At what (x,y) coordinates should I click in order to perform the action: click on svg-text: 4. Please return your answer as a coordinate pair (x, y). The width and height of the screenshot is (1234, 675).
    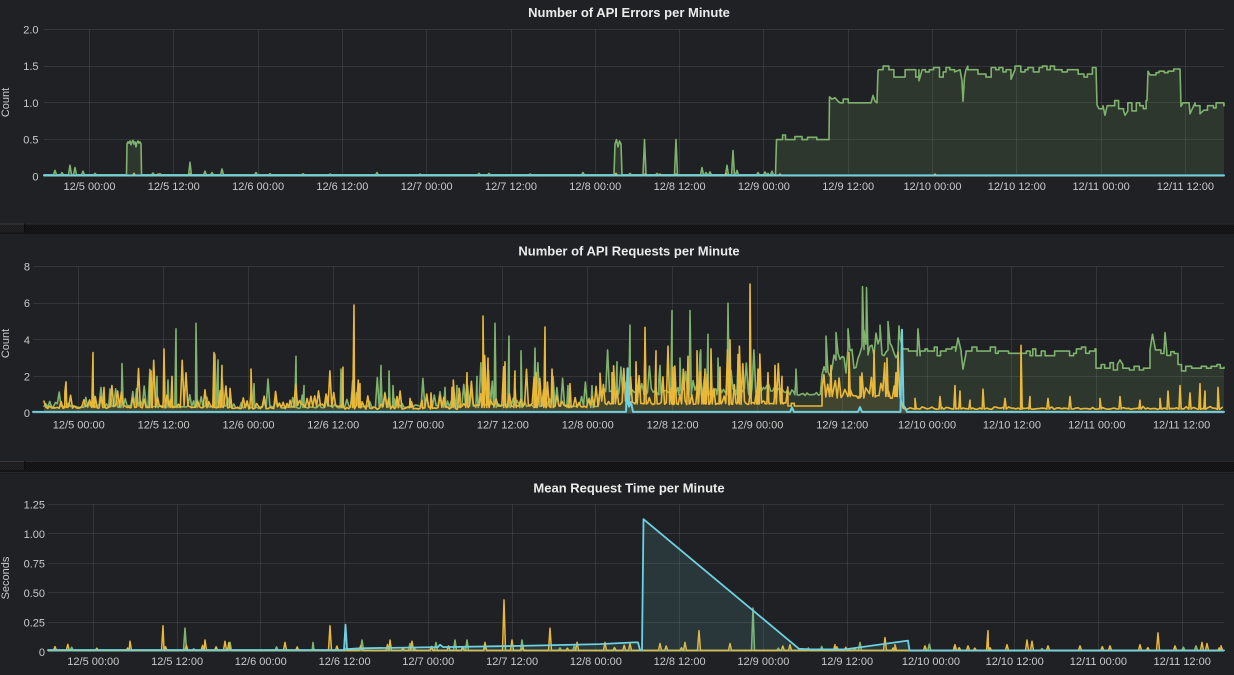
    Looking at the image, I should click on (27, 341).